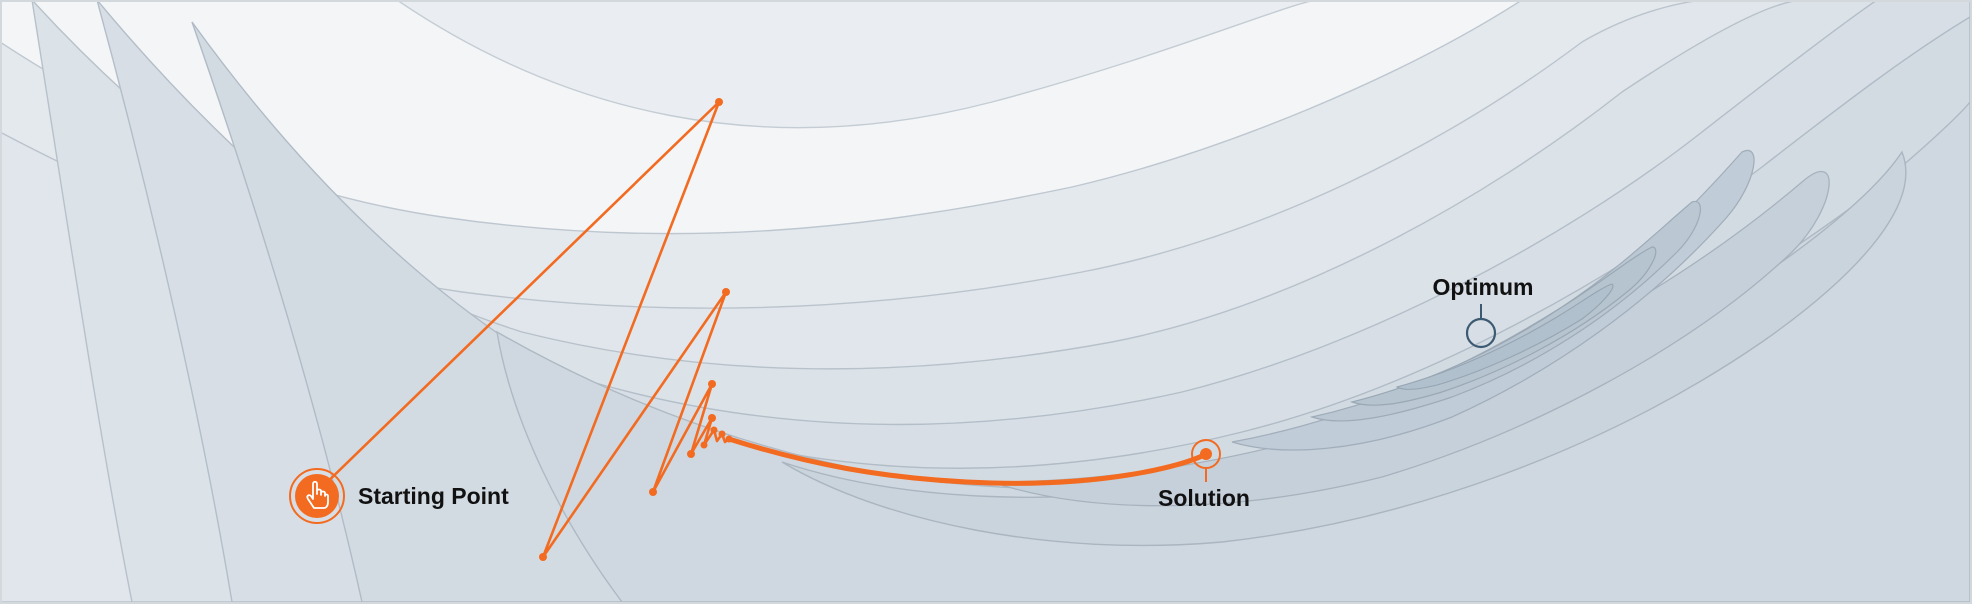 This screenshot has width=1972, height=604. I want to click on solution-label: Solution, so click(1204, 498).